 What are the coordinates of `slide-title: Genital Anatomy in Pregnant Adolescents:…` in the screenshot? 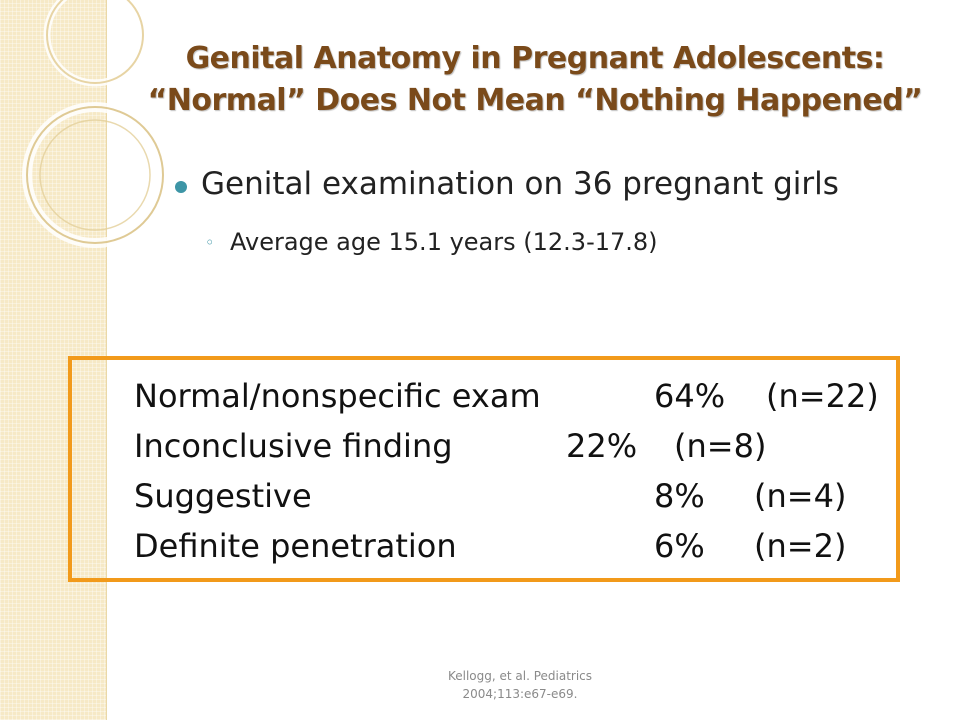 It's located at (535, 80).